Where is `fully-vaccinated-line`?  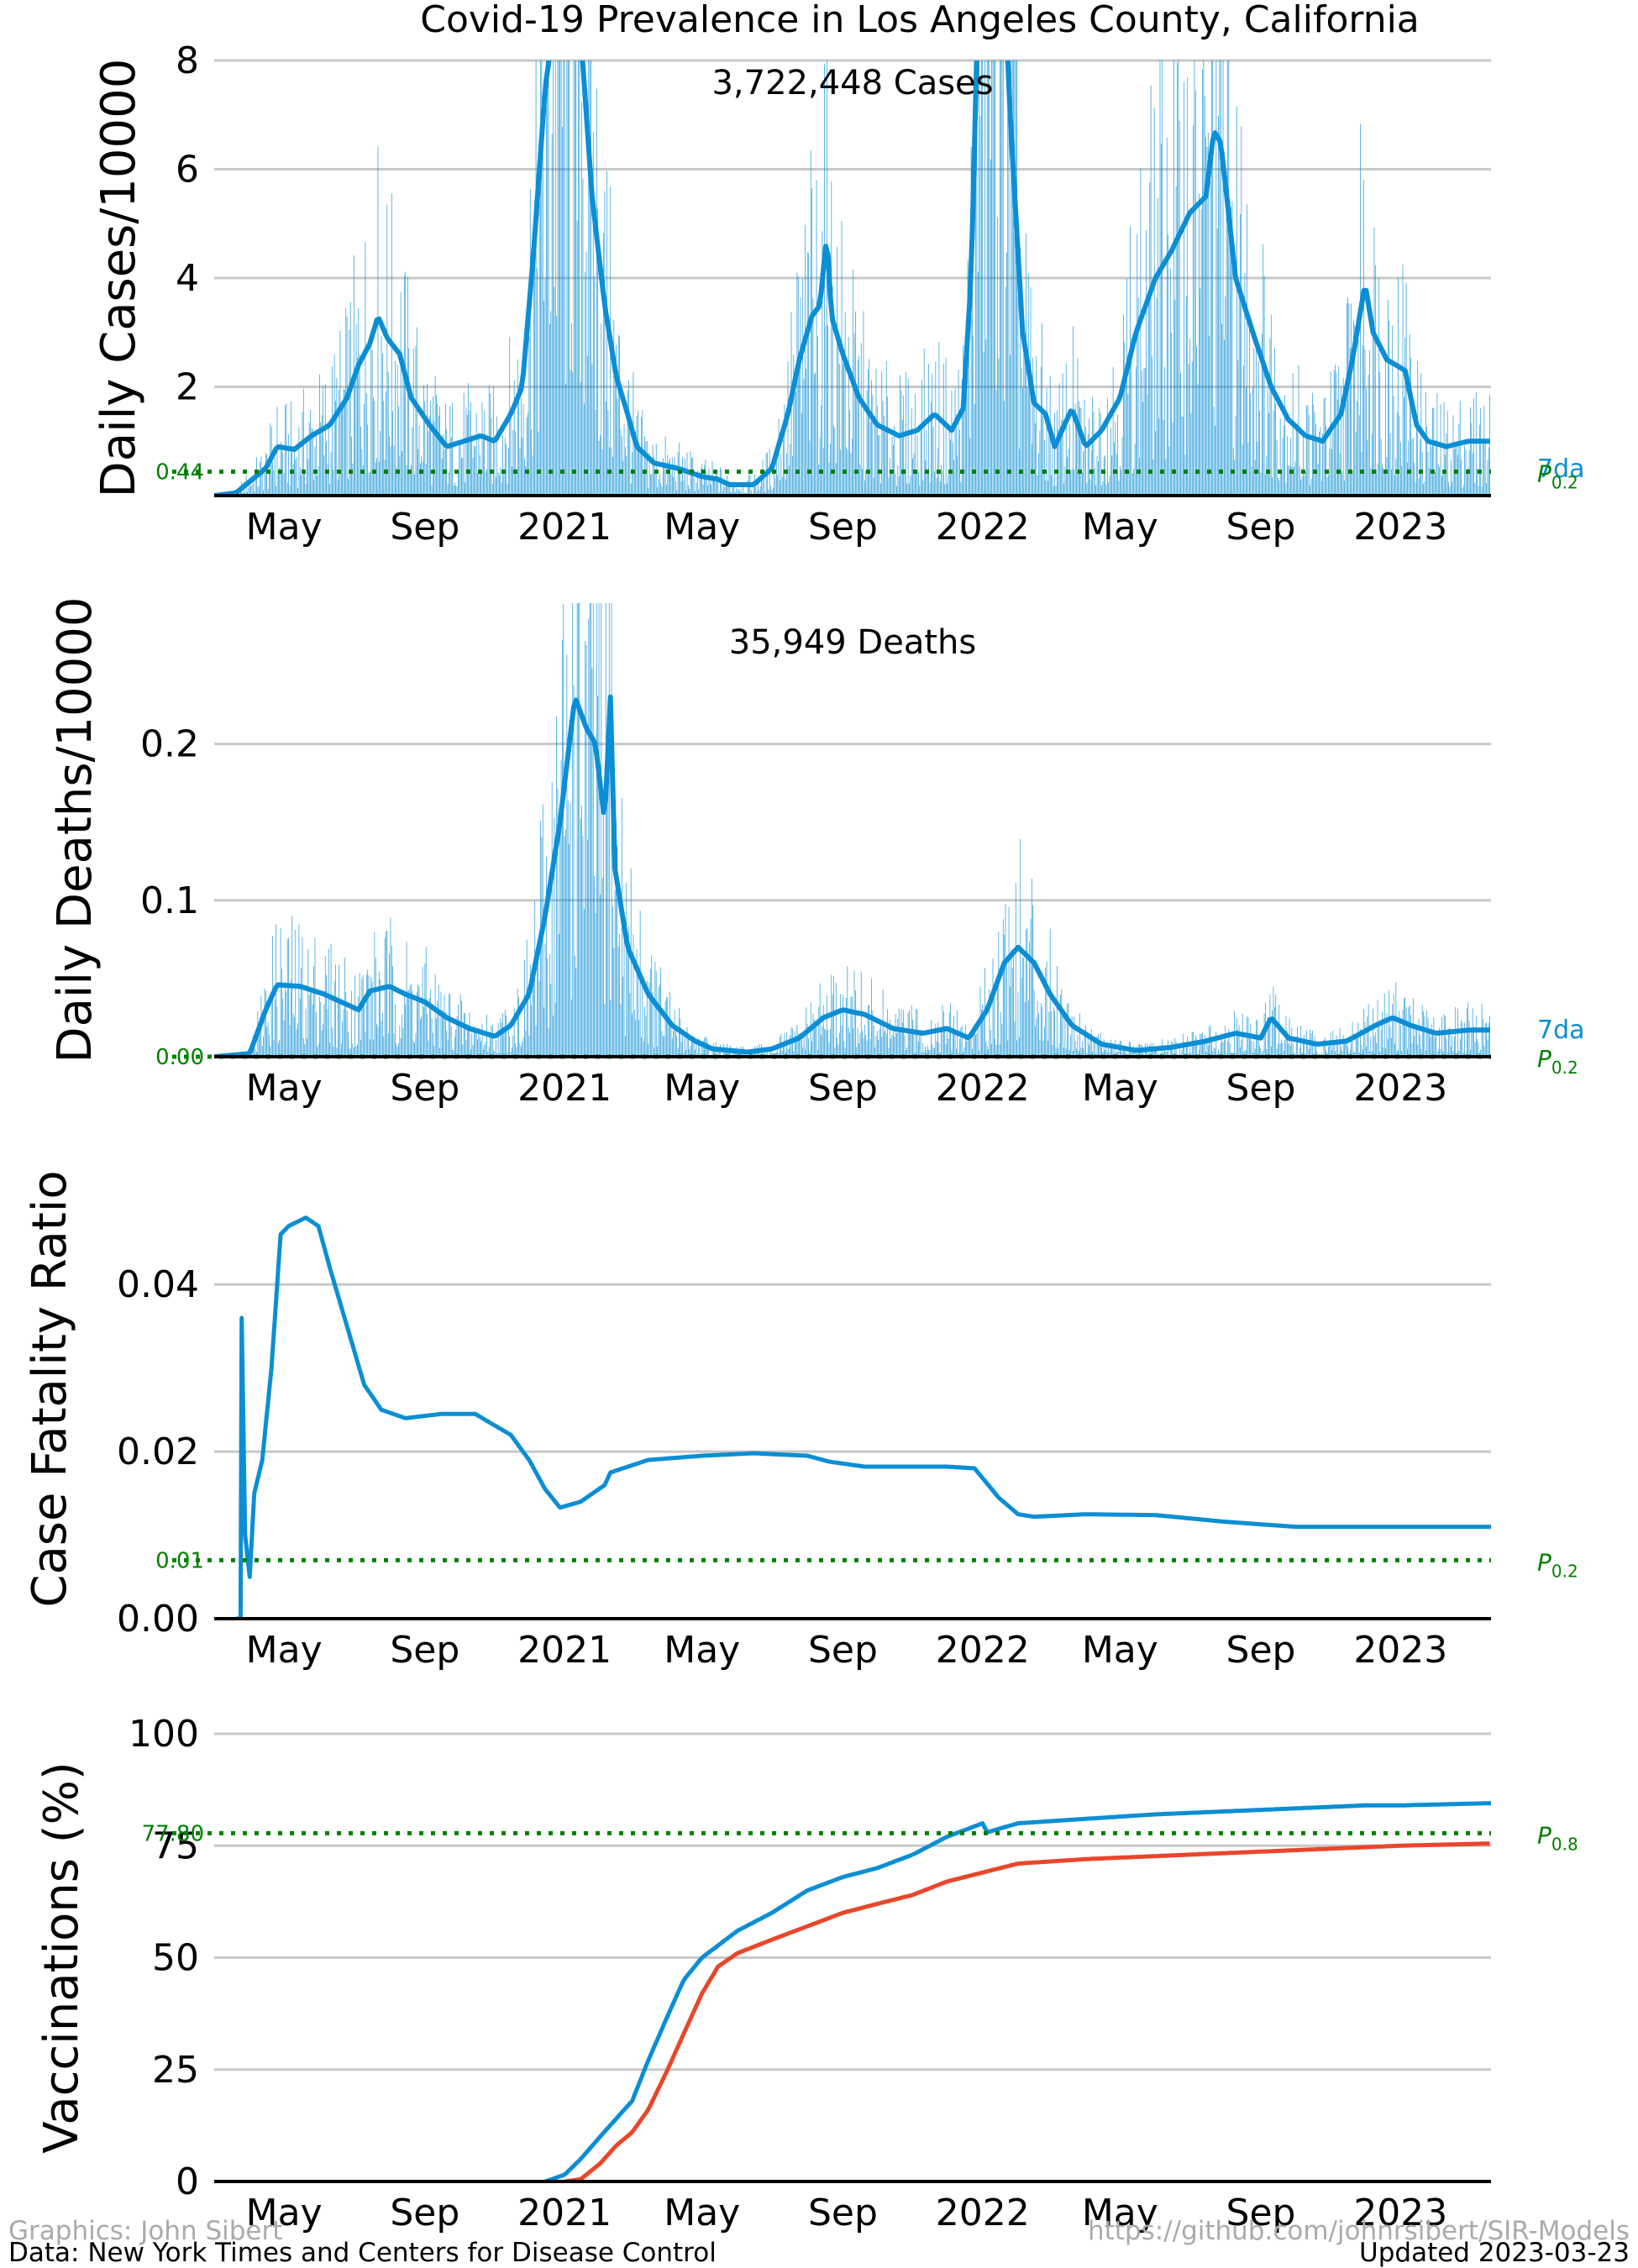 fully-vaccinated-line is located at coordinates (1027, 2011).